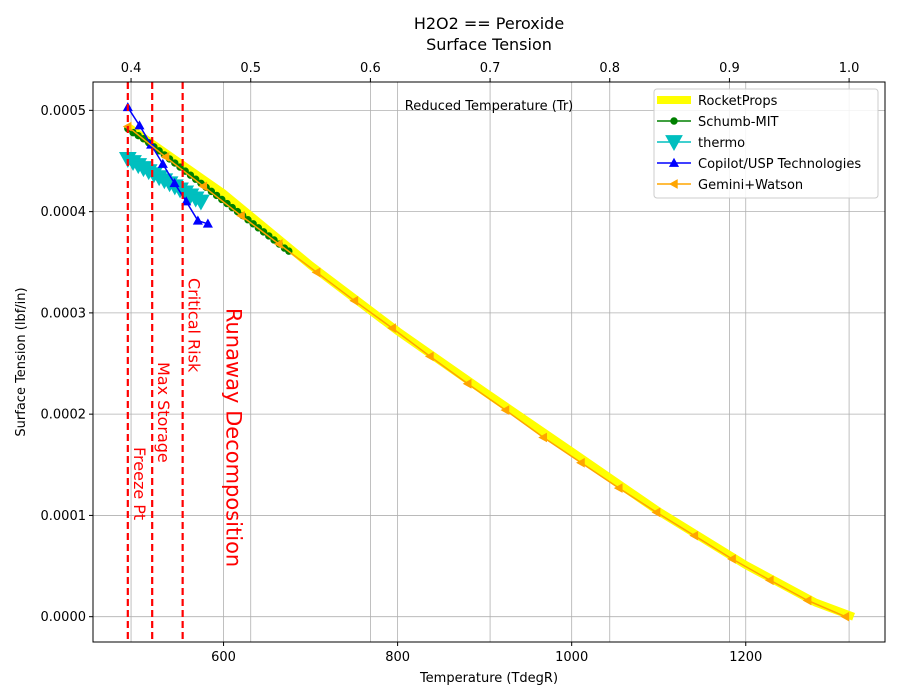 This screenshot has height=700, width=900. Describe the element at coordinates (571, 657) in the screenshot. I see `x-tick-label: 1000` at that location.